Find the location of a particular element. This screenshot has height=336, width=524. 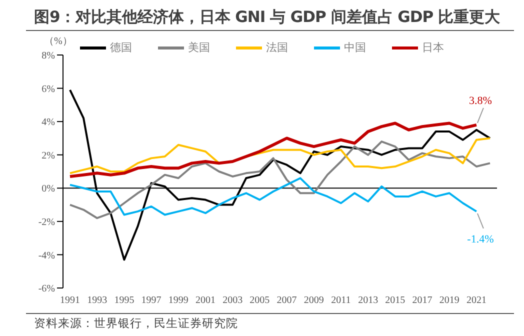

legend-label: 中国 is located at coordinates (355, 48).